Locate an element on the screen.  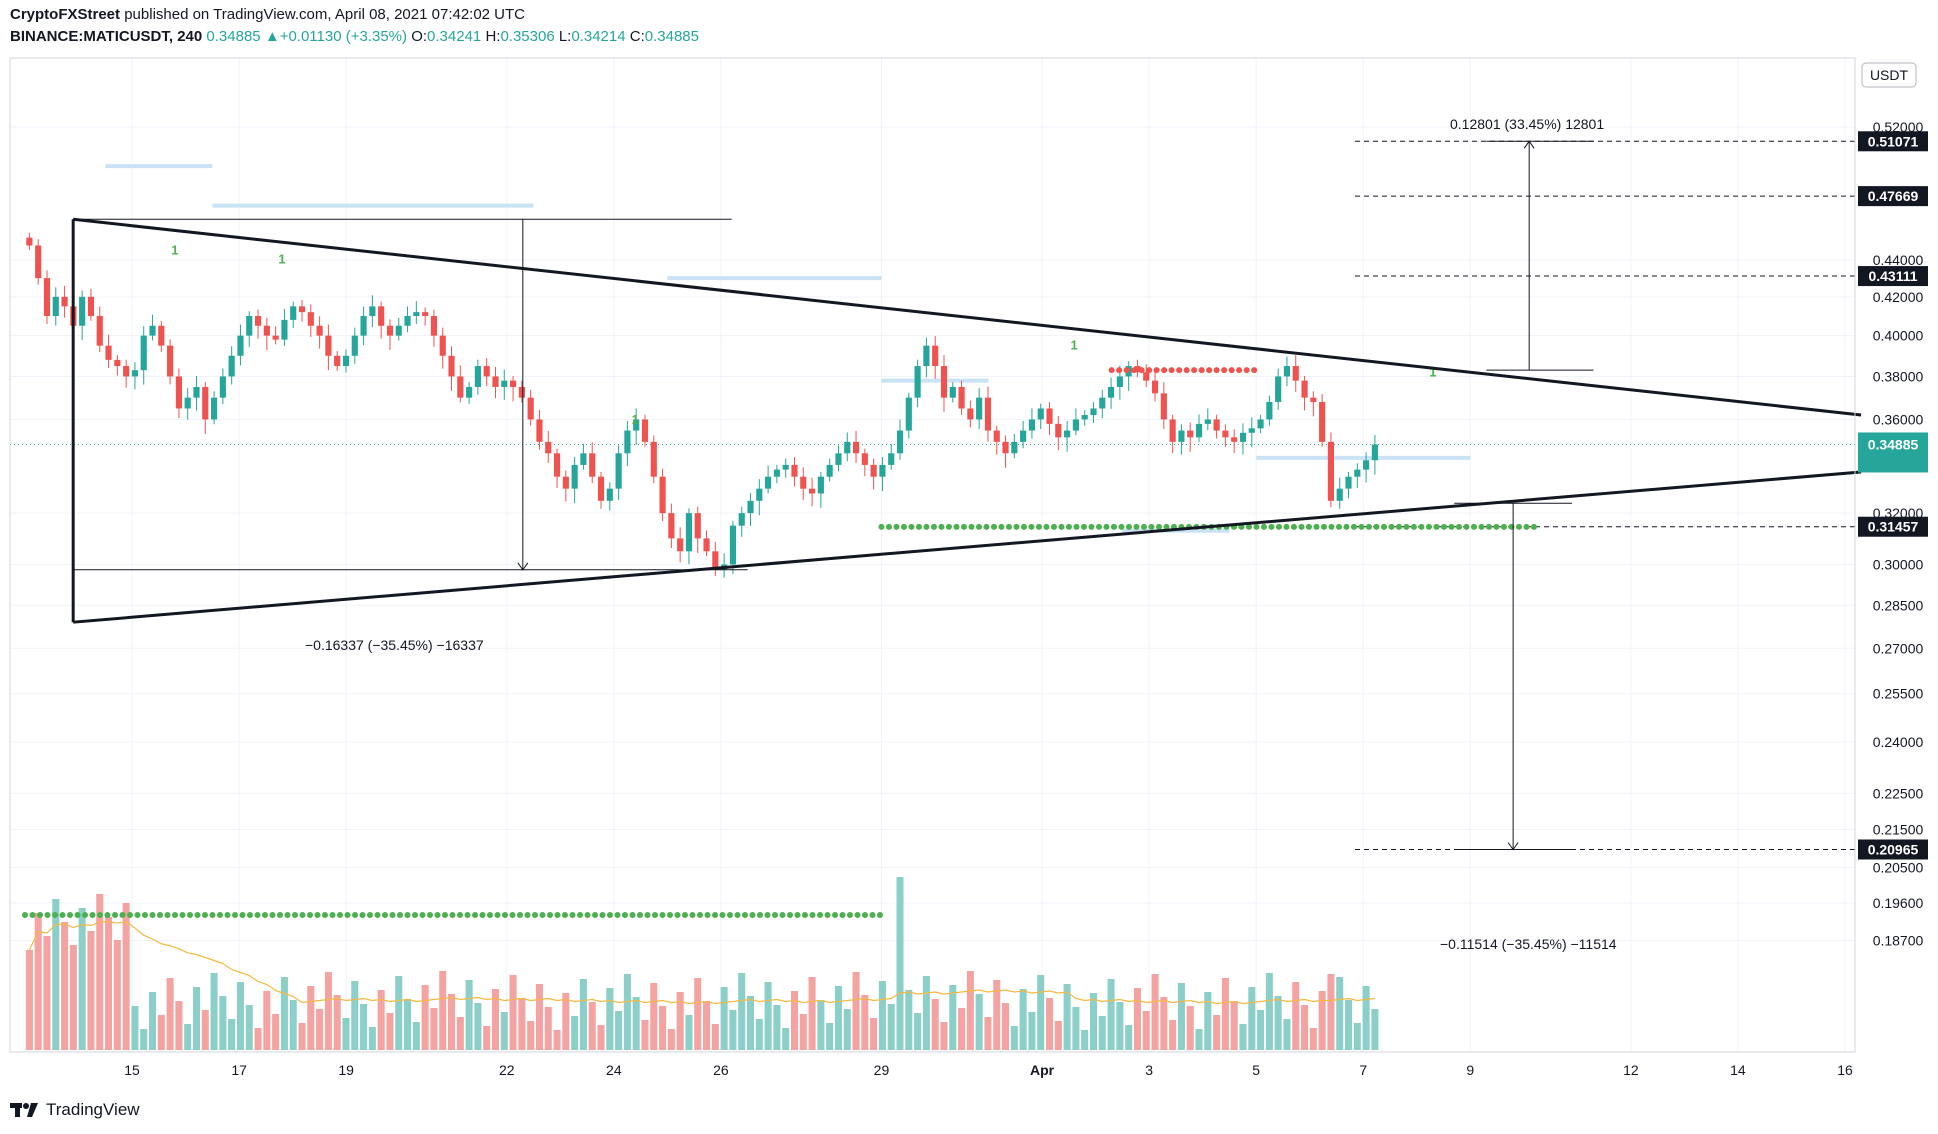
y-tick-label: 0.38000 is located at coordinates (1898, 376).